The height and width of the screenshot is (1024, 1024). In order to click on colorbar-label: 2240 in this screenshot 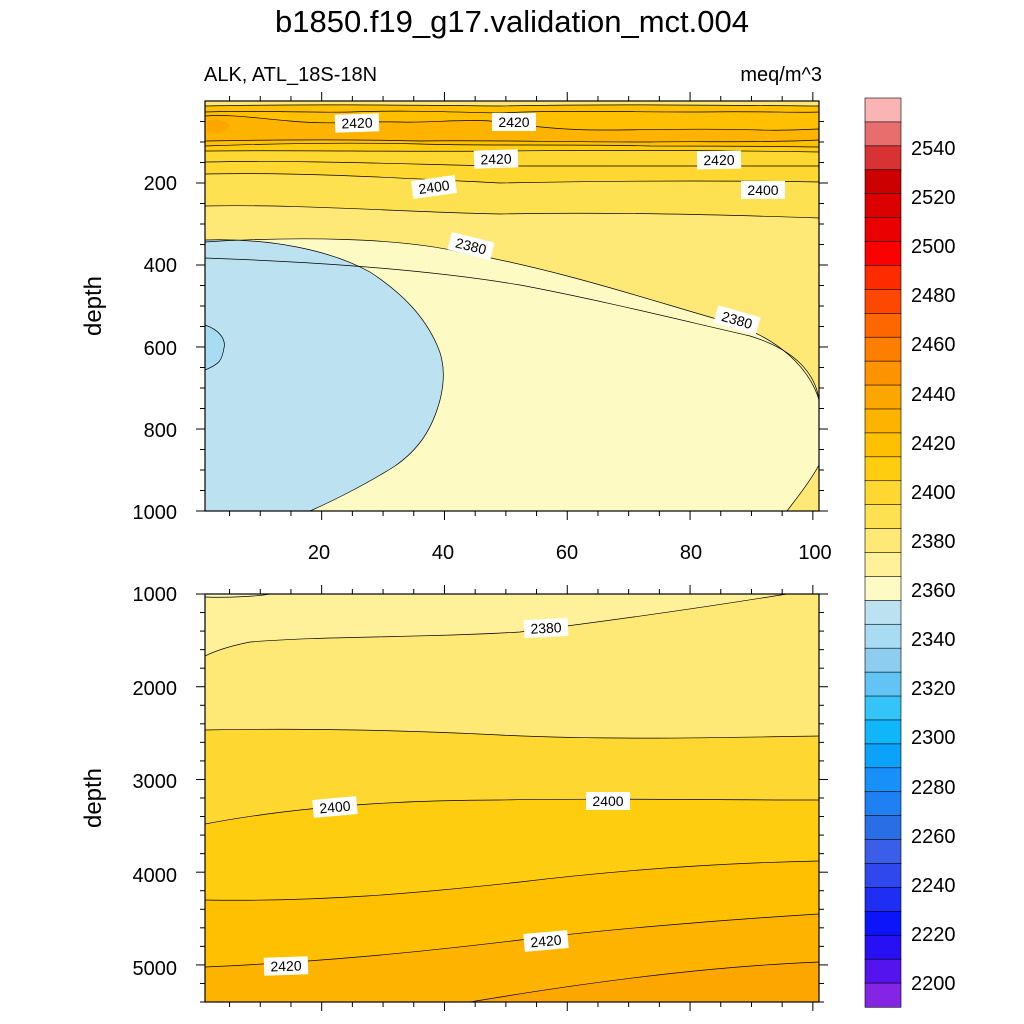, I will do `click(933, 886)`.